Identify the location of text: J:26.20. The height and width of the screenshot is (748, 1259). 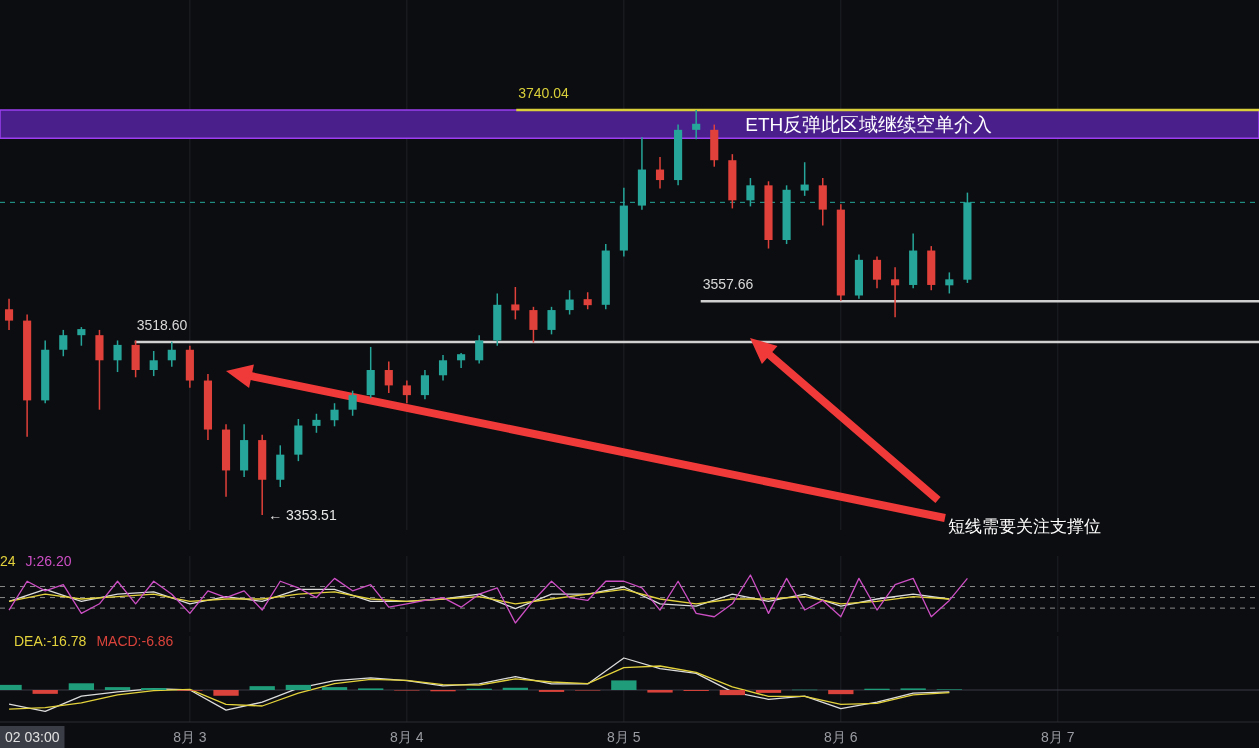
(48, 561).